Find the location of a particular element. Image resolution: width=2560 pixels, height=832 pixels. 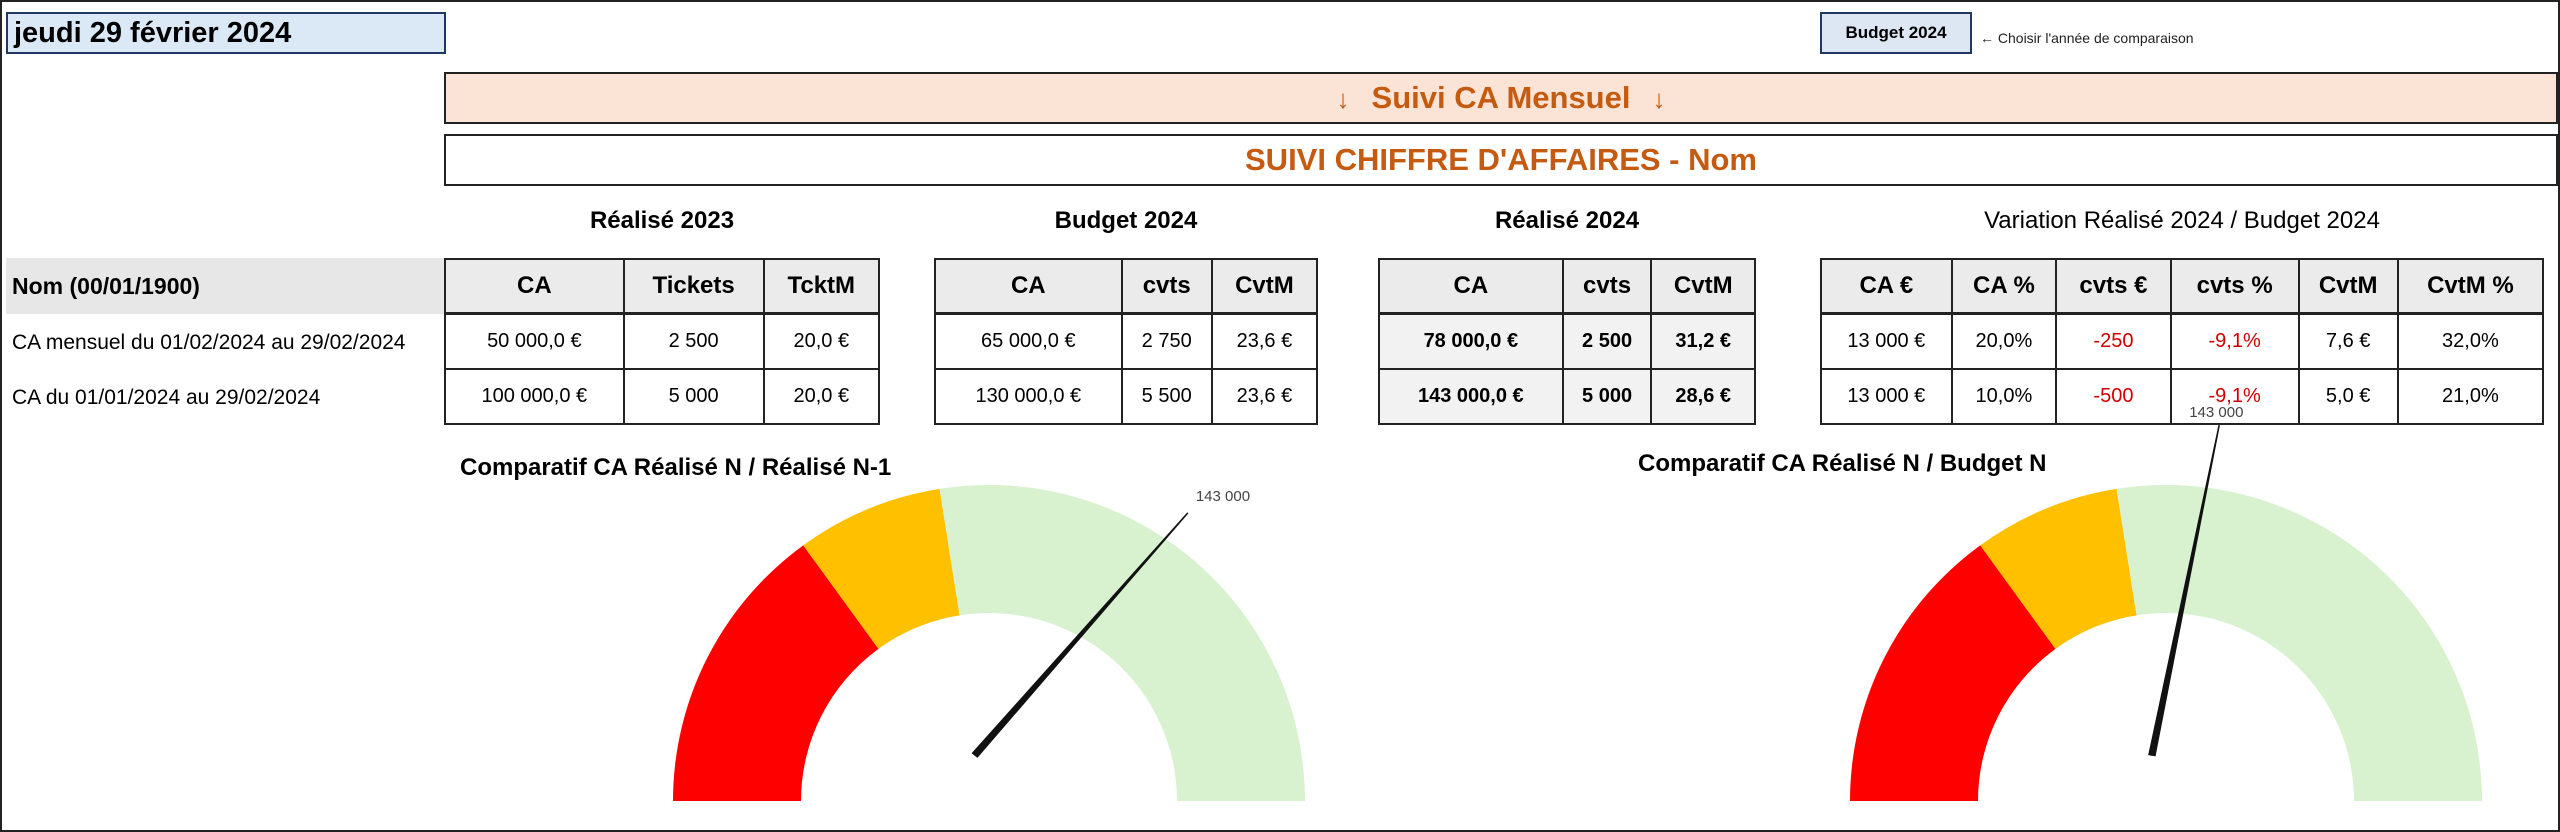

table-cell: 21,0% is located at coordinates (2470, 396).